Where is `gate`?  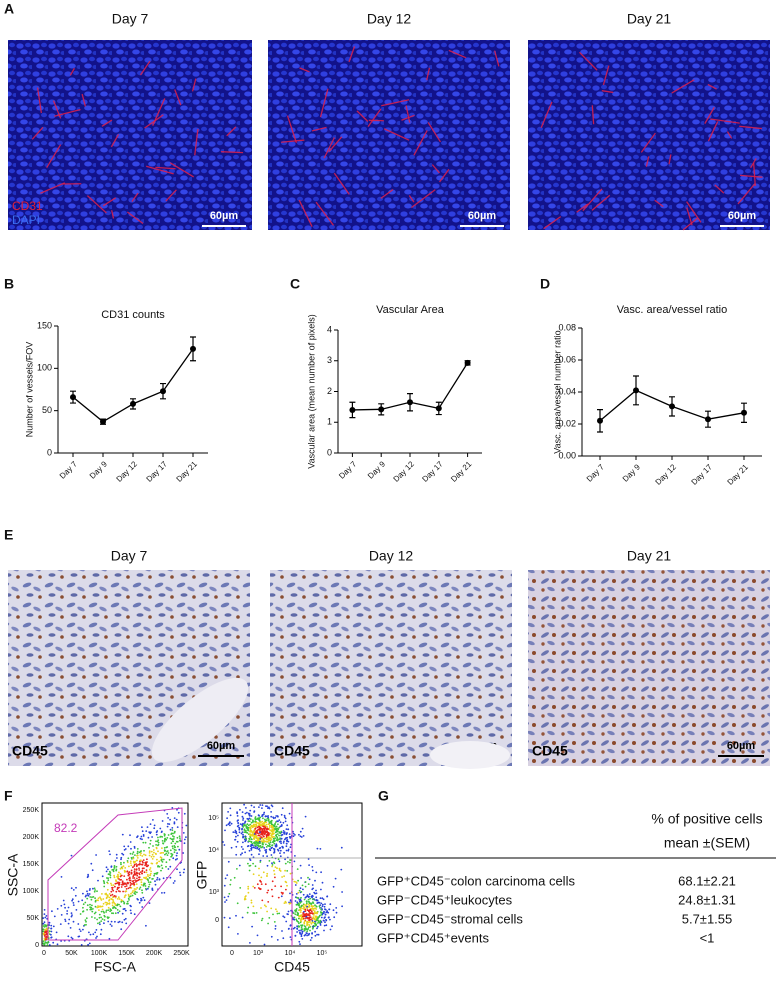
gate is located at coordinates (115, 874).